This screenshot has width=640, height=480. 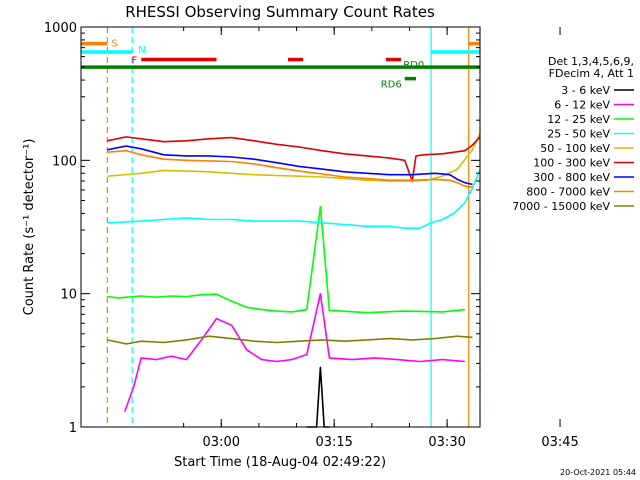 What do you see at coordinates (413, 65) in the screenshot?
I see `flag-label-rd0: RD0` at bounding box center [413, 65].